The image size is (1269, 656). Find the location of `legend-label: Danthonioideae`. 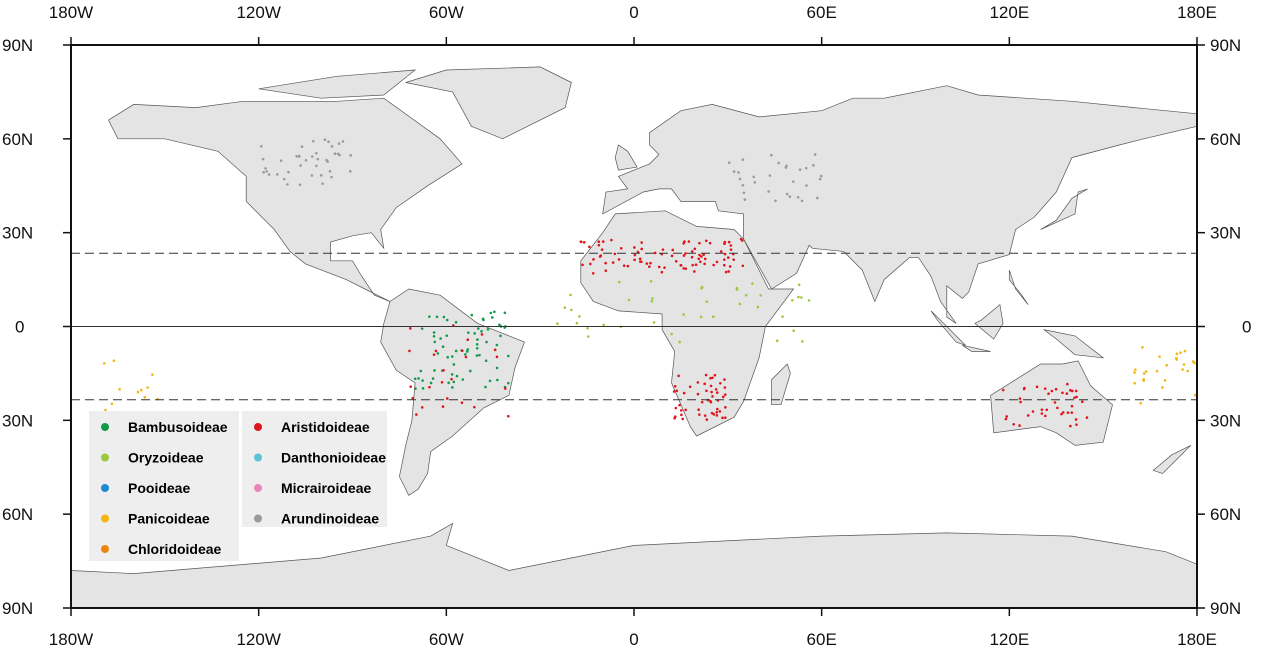

legend-label: Danthonioideae is located at coordinates (333, 458).